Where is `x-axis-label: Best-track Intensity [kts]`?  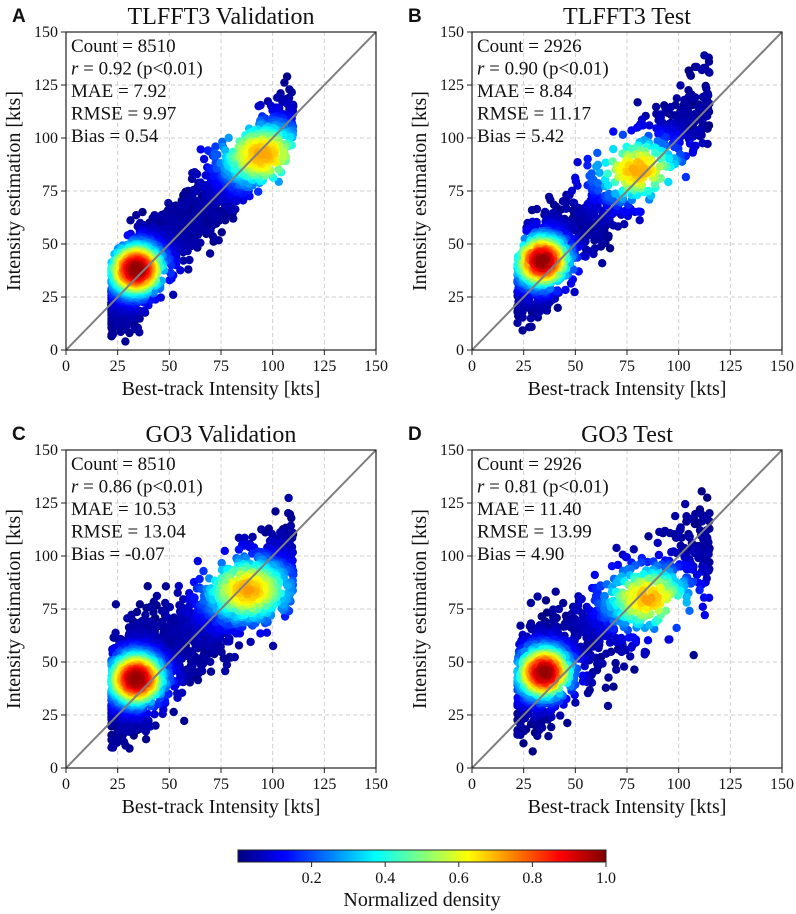
x-axis-label: Best-track Intensity [kts] is located at coordinates (627, 389).